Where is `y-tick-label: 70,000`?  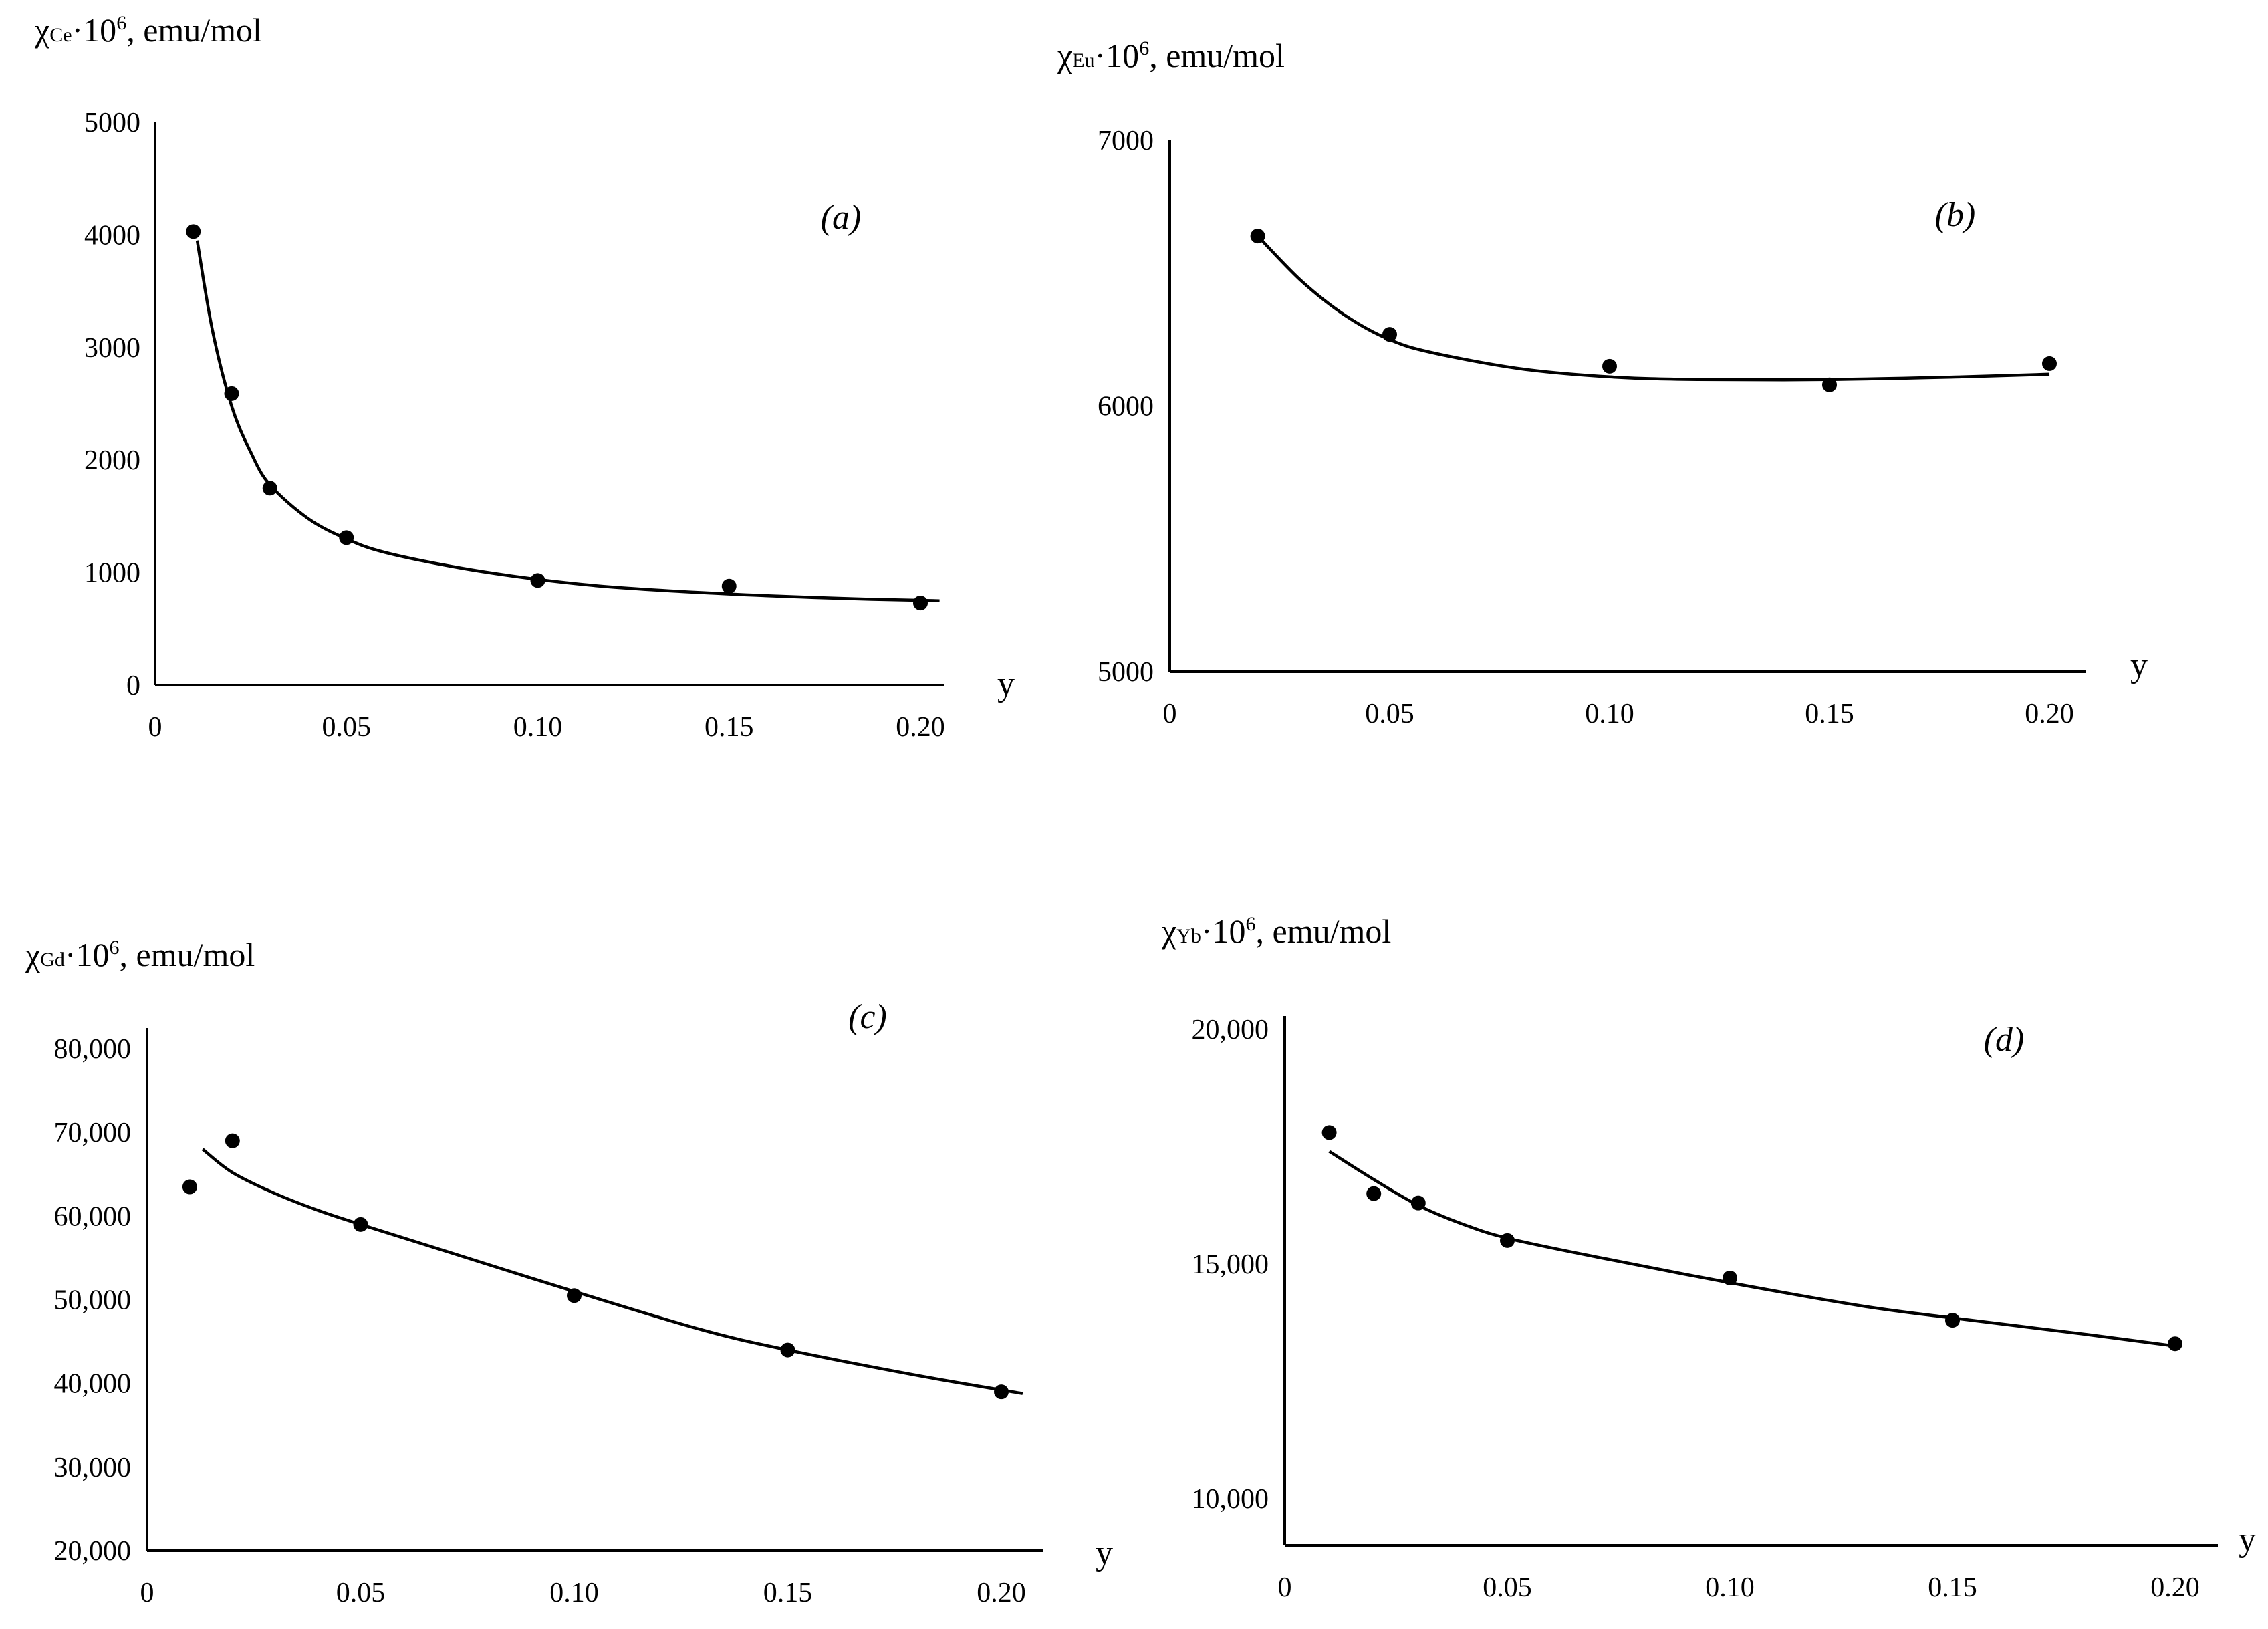
y-tick-label: 70,000 is located at coordinates (93, 1133).